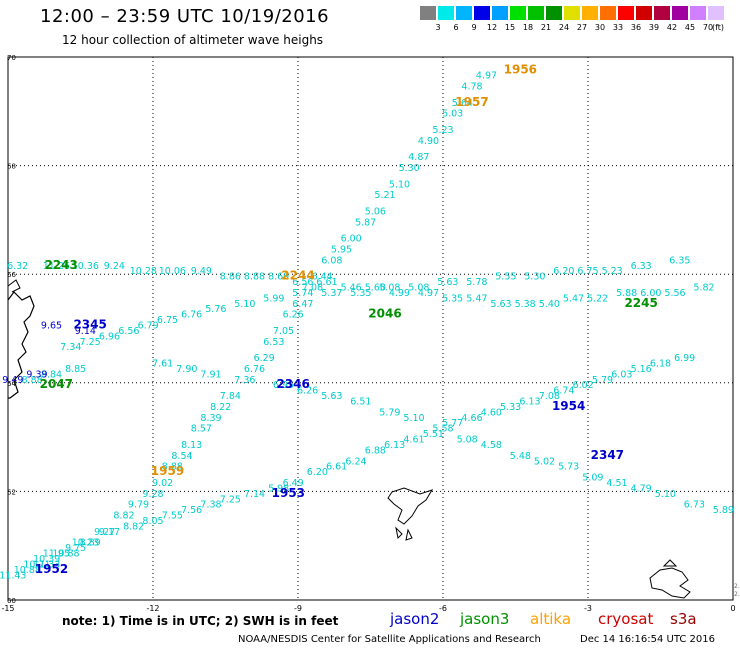  Describe the element at coordinates (640, 303) in the screenshot. I see `pass-time-label: 2245` at that location.